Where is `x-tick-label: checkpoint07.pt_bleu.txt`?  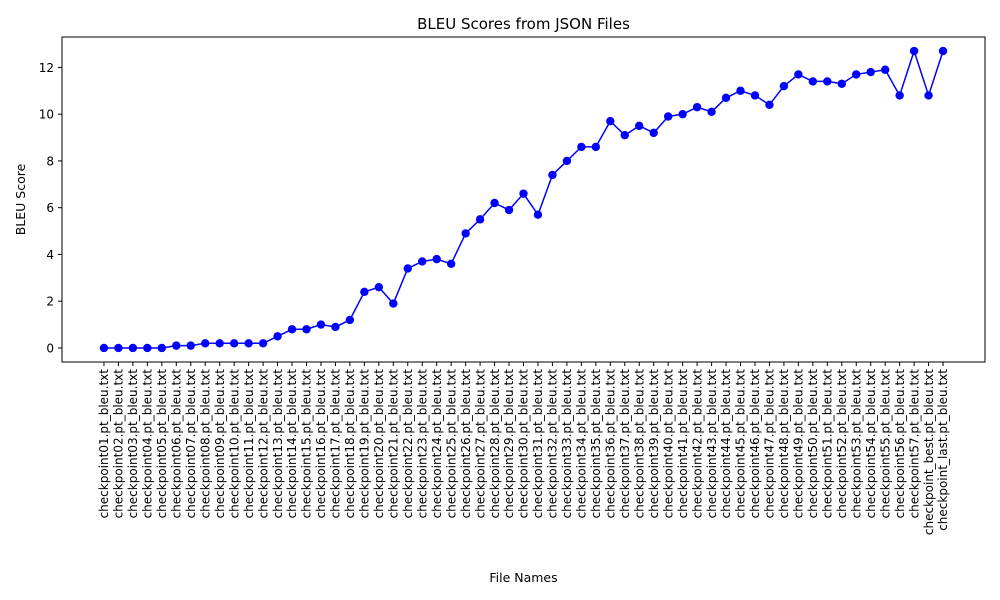 x-tick-label: checkpoint07.pt_bleu.txt is located at coordinates (191, 444).